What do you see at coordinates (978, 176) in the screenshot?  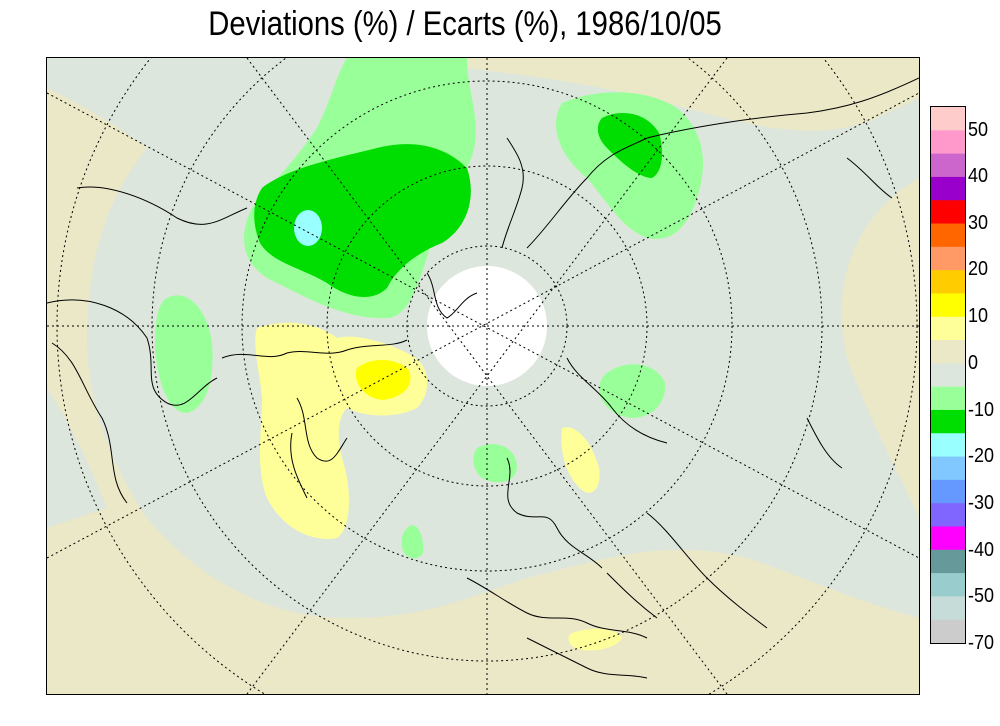 I see `legend-label: 40` at bounding box center [978, 176].